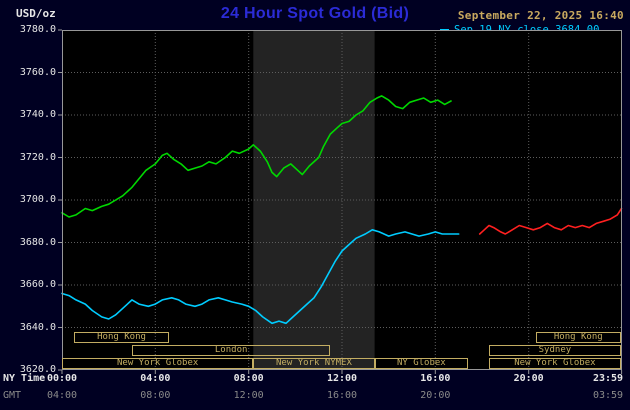 This screenshot has width=630, height=410. What do you see at coordinates (342, 378) in the screenshot?
I see `x-tick-label-ny: 12:00` at bounding box center [342, 378].